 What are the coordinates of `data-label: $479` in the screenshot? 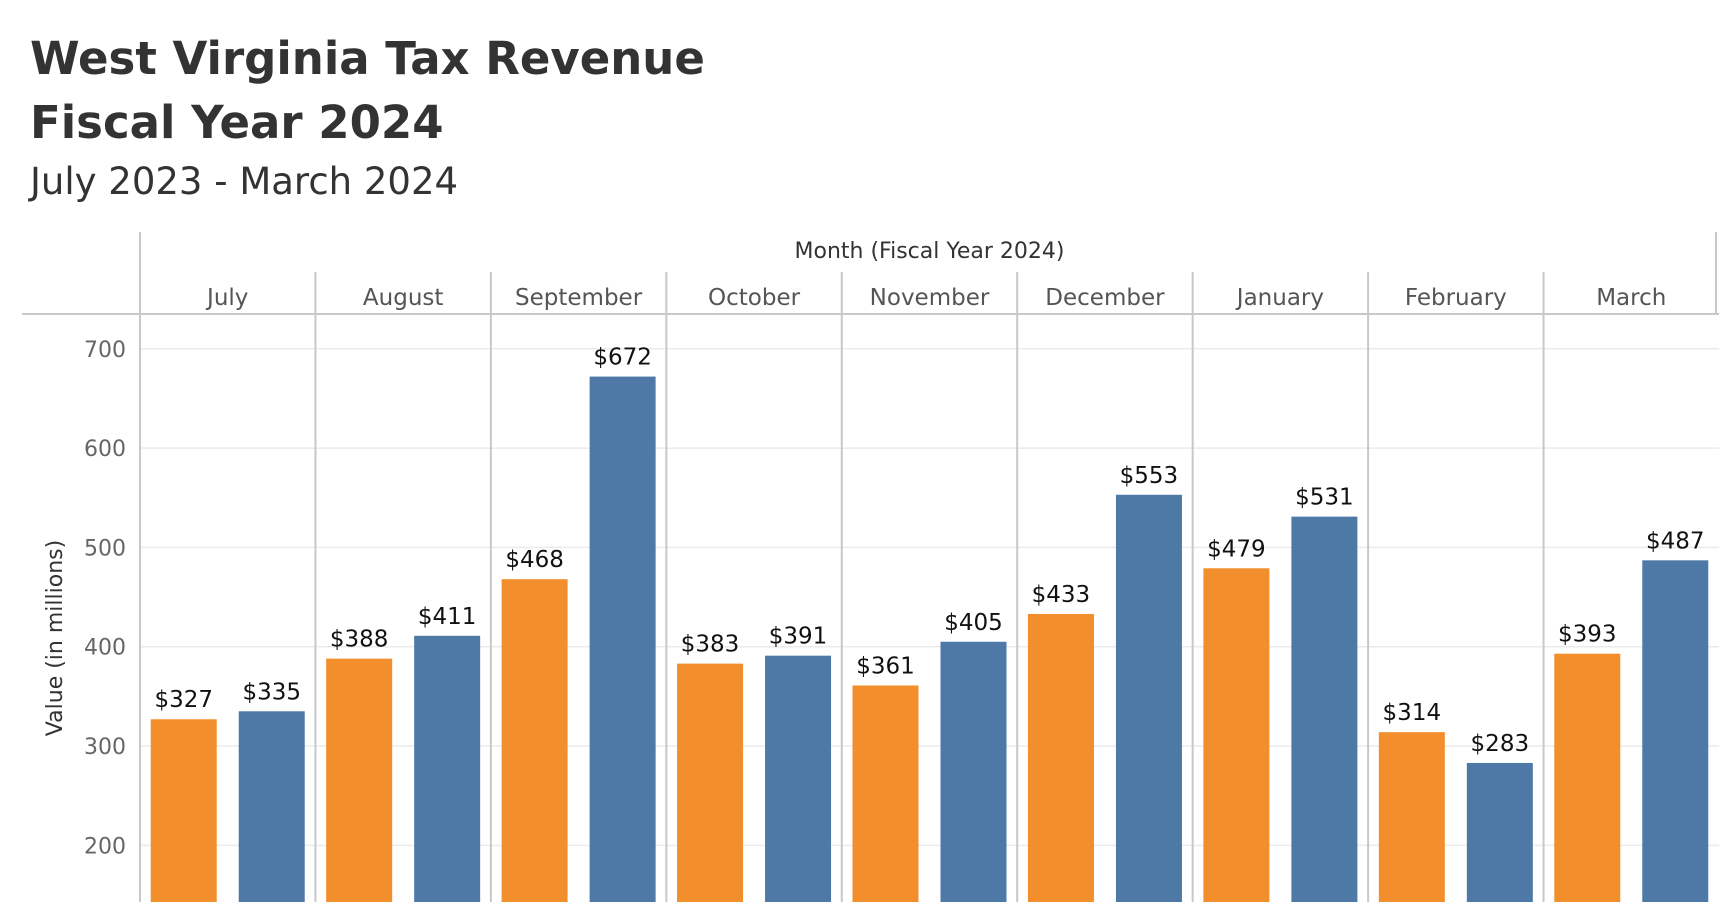 It's located at (1236, 549).